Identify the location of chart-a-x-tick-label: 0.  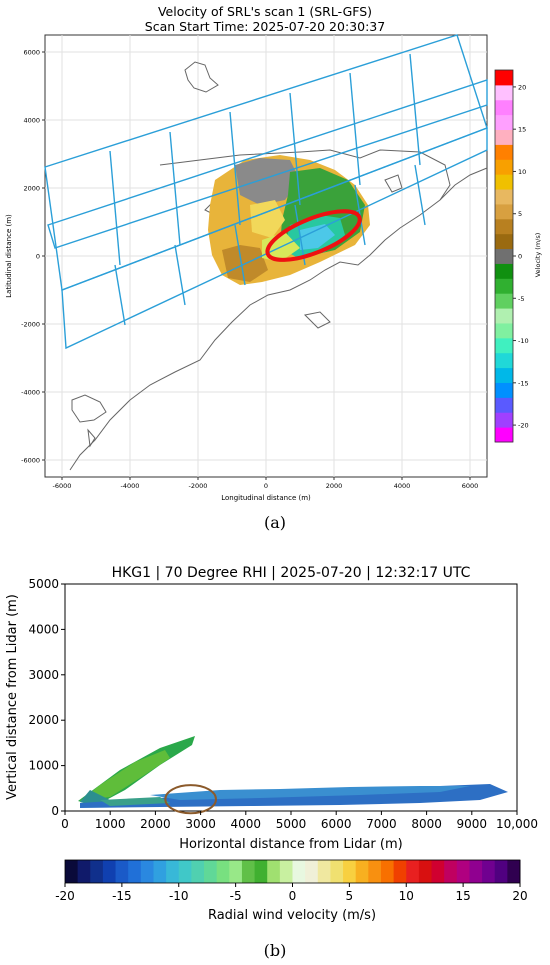
(266, 486).